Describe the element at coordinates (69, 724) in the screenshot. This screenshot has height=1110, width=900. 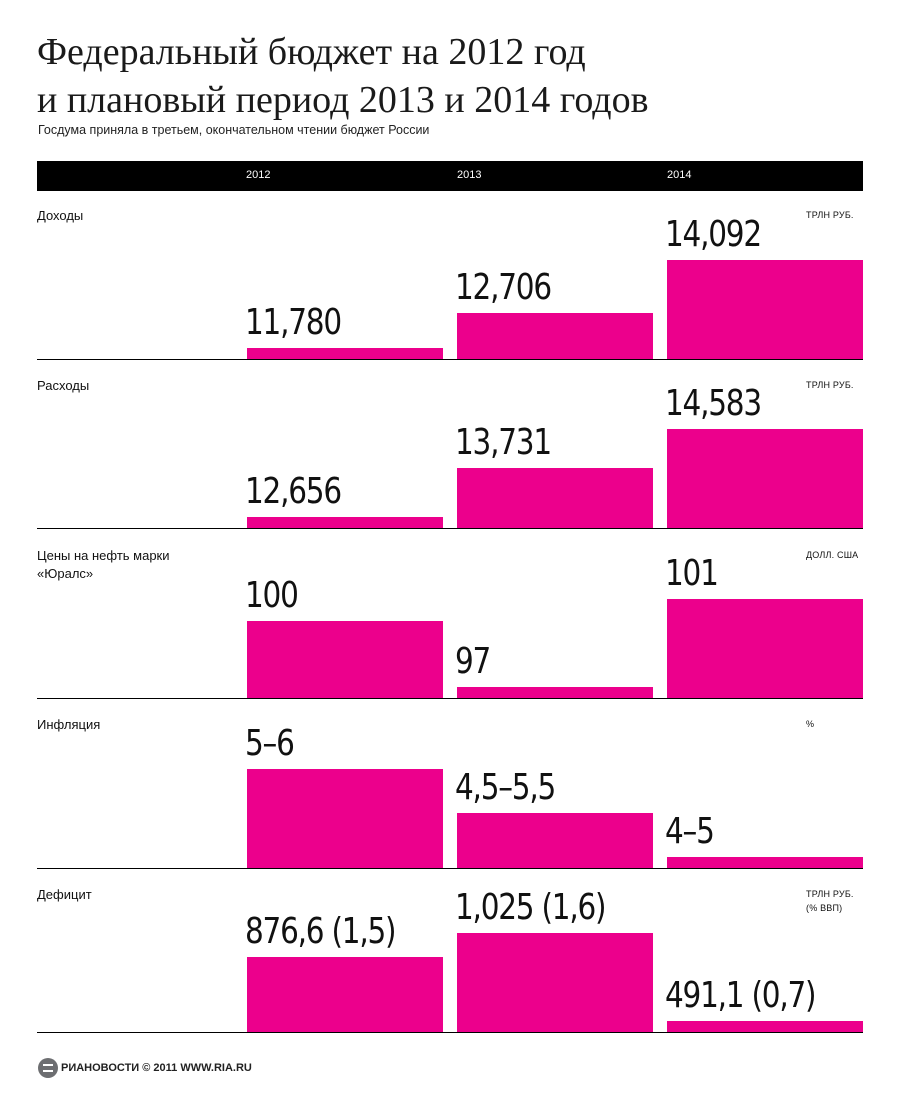
I see `inflation-label: Инфляция` at that location.